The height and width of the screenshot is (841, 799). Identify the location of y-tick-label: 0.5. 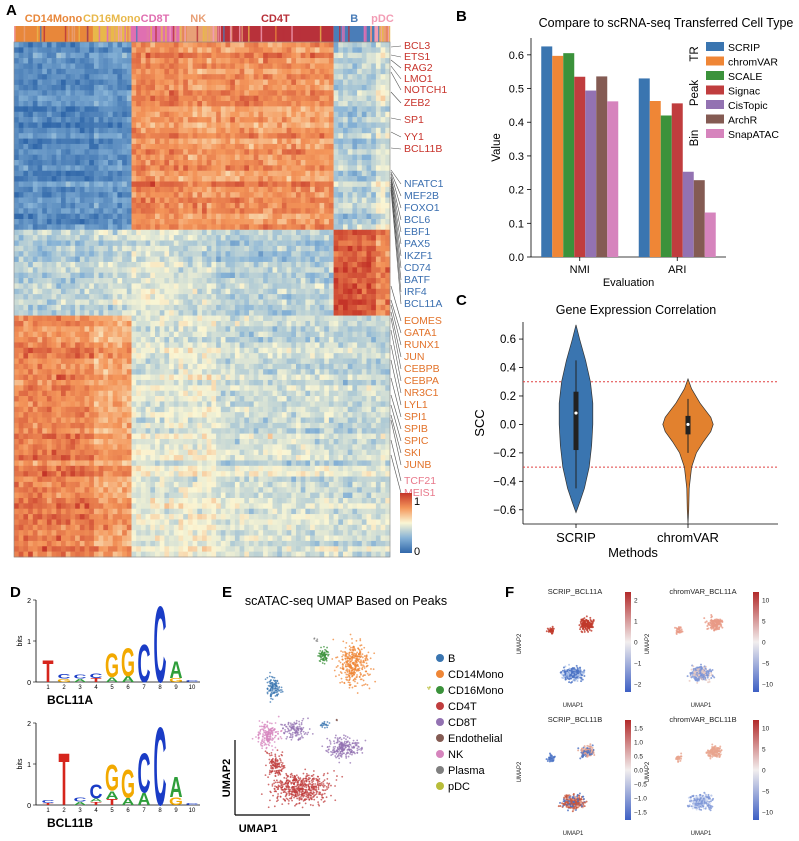
(516, 90).